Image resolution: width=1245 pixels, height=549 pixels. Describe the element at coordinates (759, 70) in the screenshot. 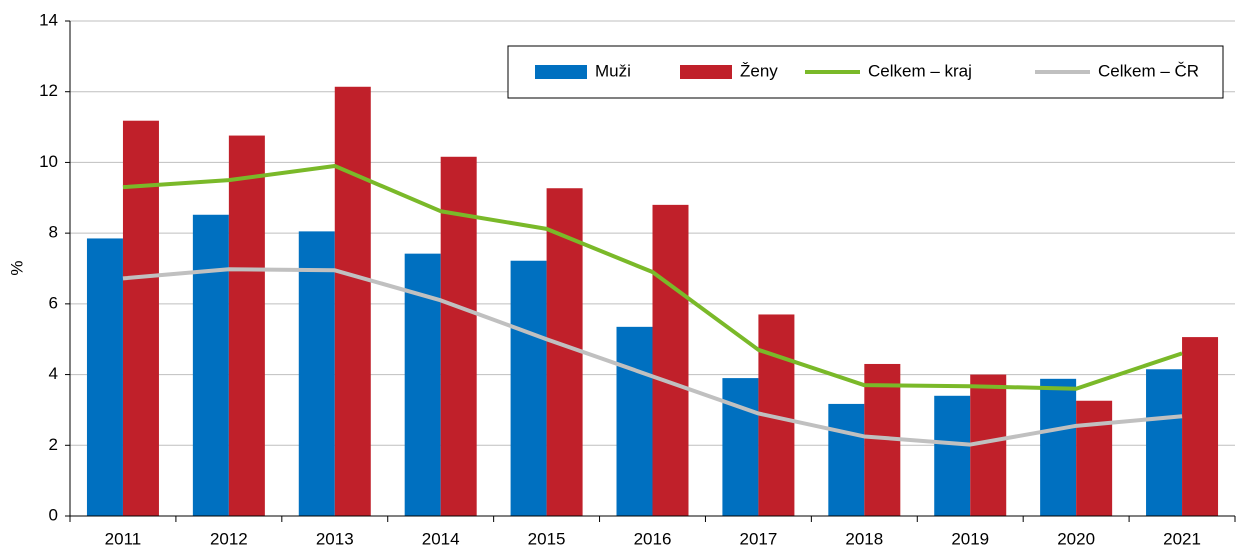

I see `legend-label: Ženy` at that location.